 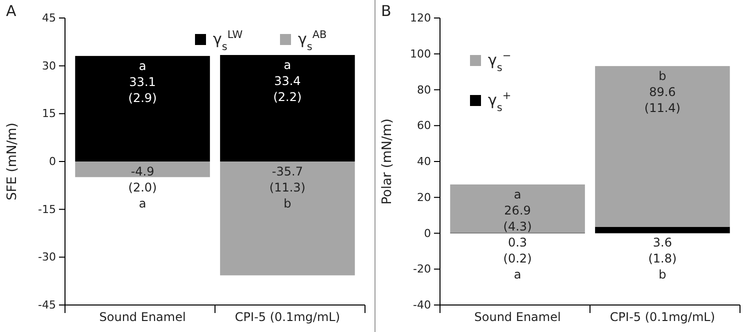 I want to click on chart-title: A, so click(x=11, y=11).